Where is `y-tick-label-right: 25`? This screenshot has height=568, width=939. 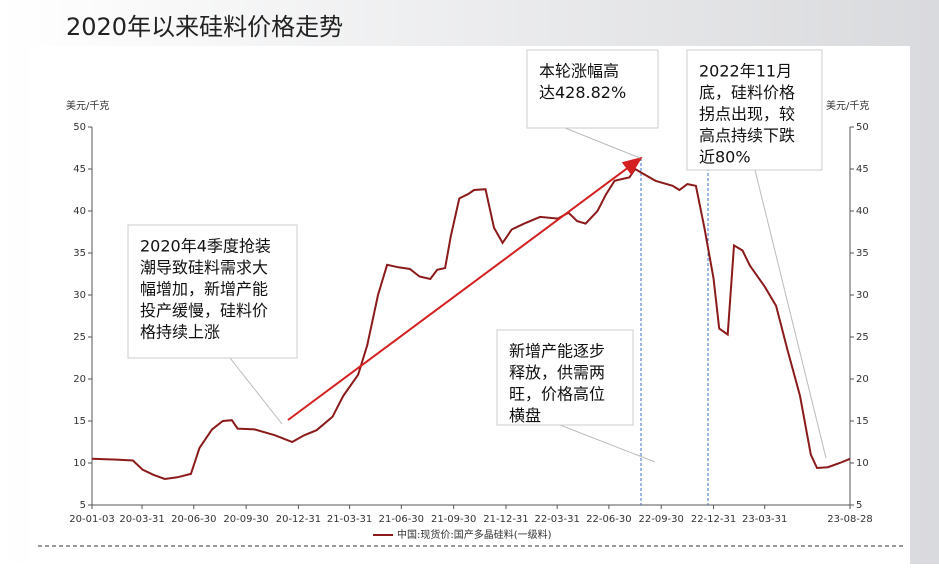 y-tick-label-right: 25 is located at coordinates (862, 337).